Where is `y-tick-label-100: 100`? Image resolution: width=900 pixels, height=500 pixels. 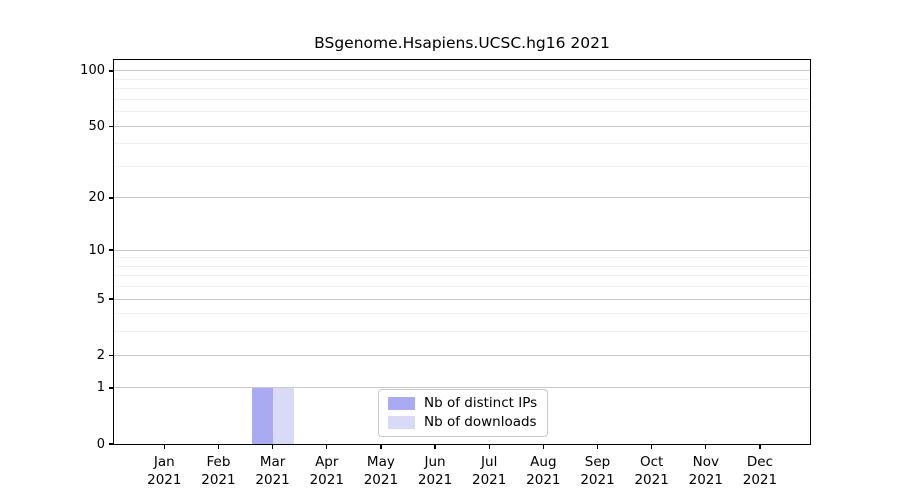 y-tick-label-100: 100 is located at coordinates (92, 71).